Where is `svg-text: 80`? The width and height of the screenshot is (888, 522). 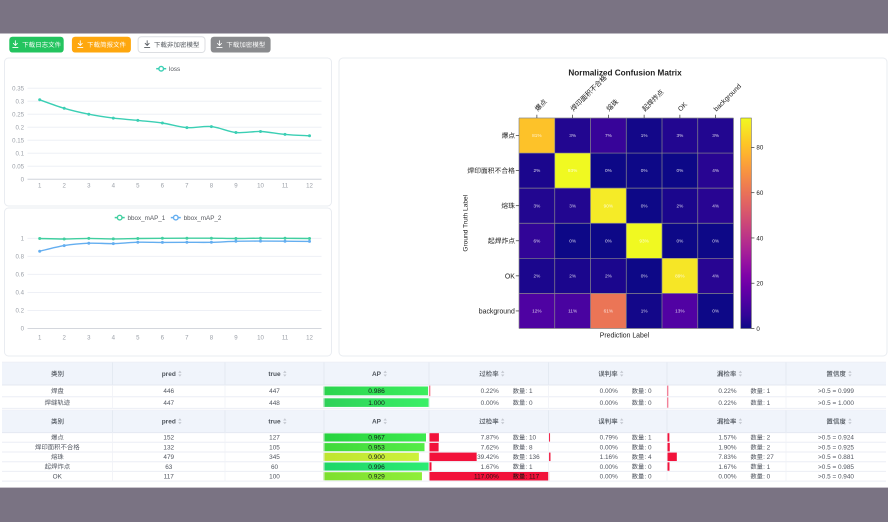 svg-text: 80 is located at coordinates (759, 148).